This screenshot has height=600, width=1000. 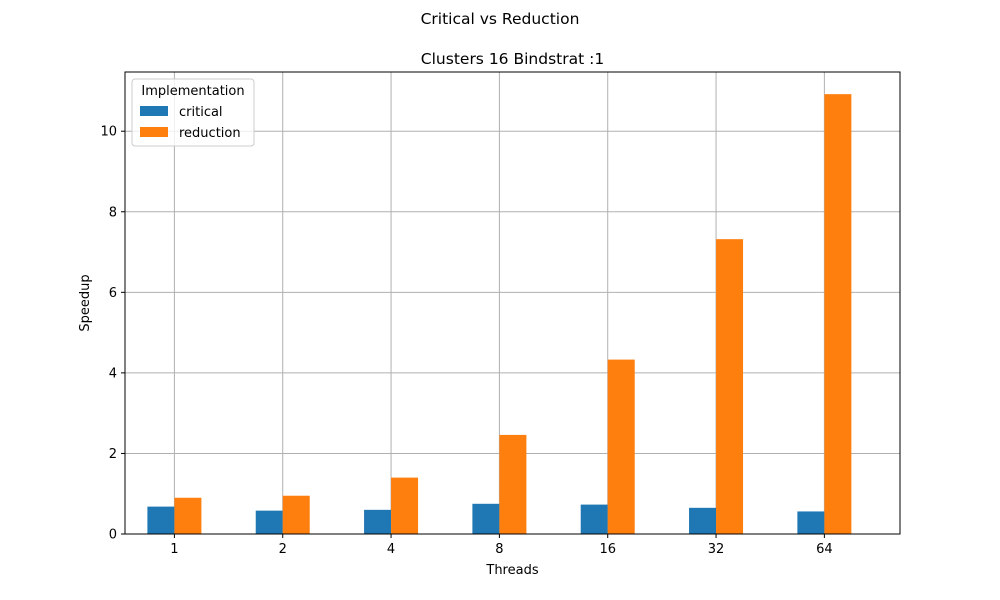 I want to click on y-axis-label: Speedup, so click(x=85, y=302).